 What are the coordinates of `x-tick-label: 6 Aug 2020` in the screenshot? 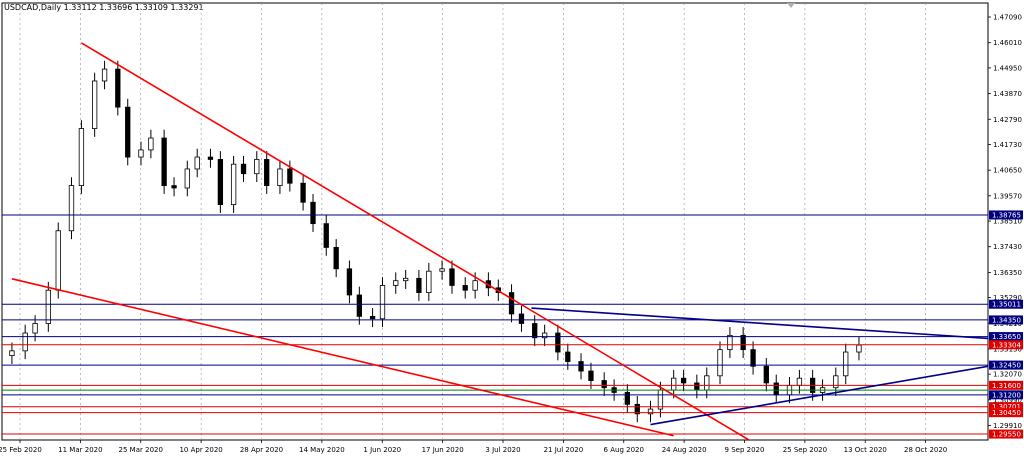 It's located at (624, 450).